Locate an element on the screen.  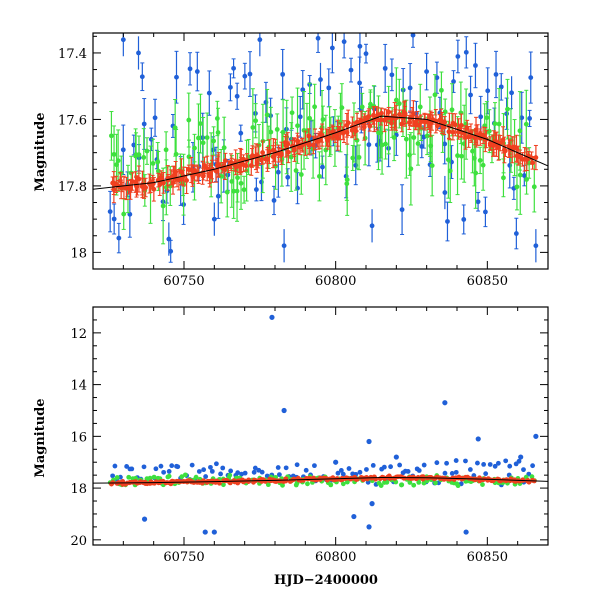
y-tick-label: 12 is located at coordinates (78, 334).